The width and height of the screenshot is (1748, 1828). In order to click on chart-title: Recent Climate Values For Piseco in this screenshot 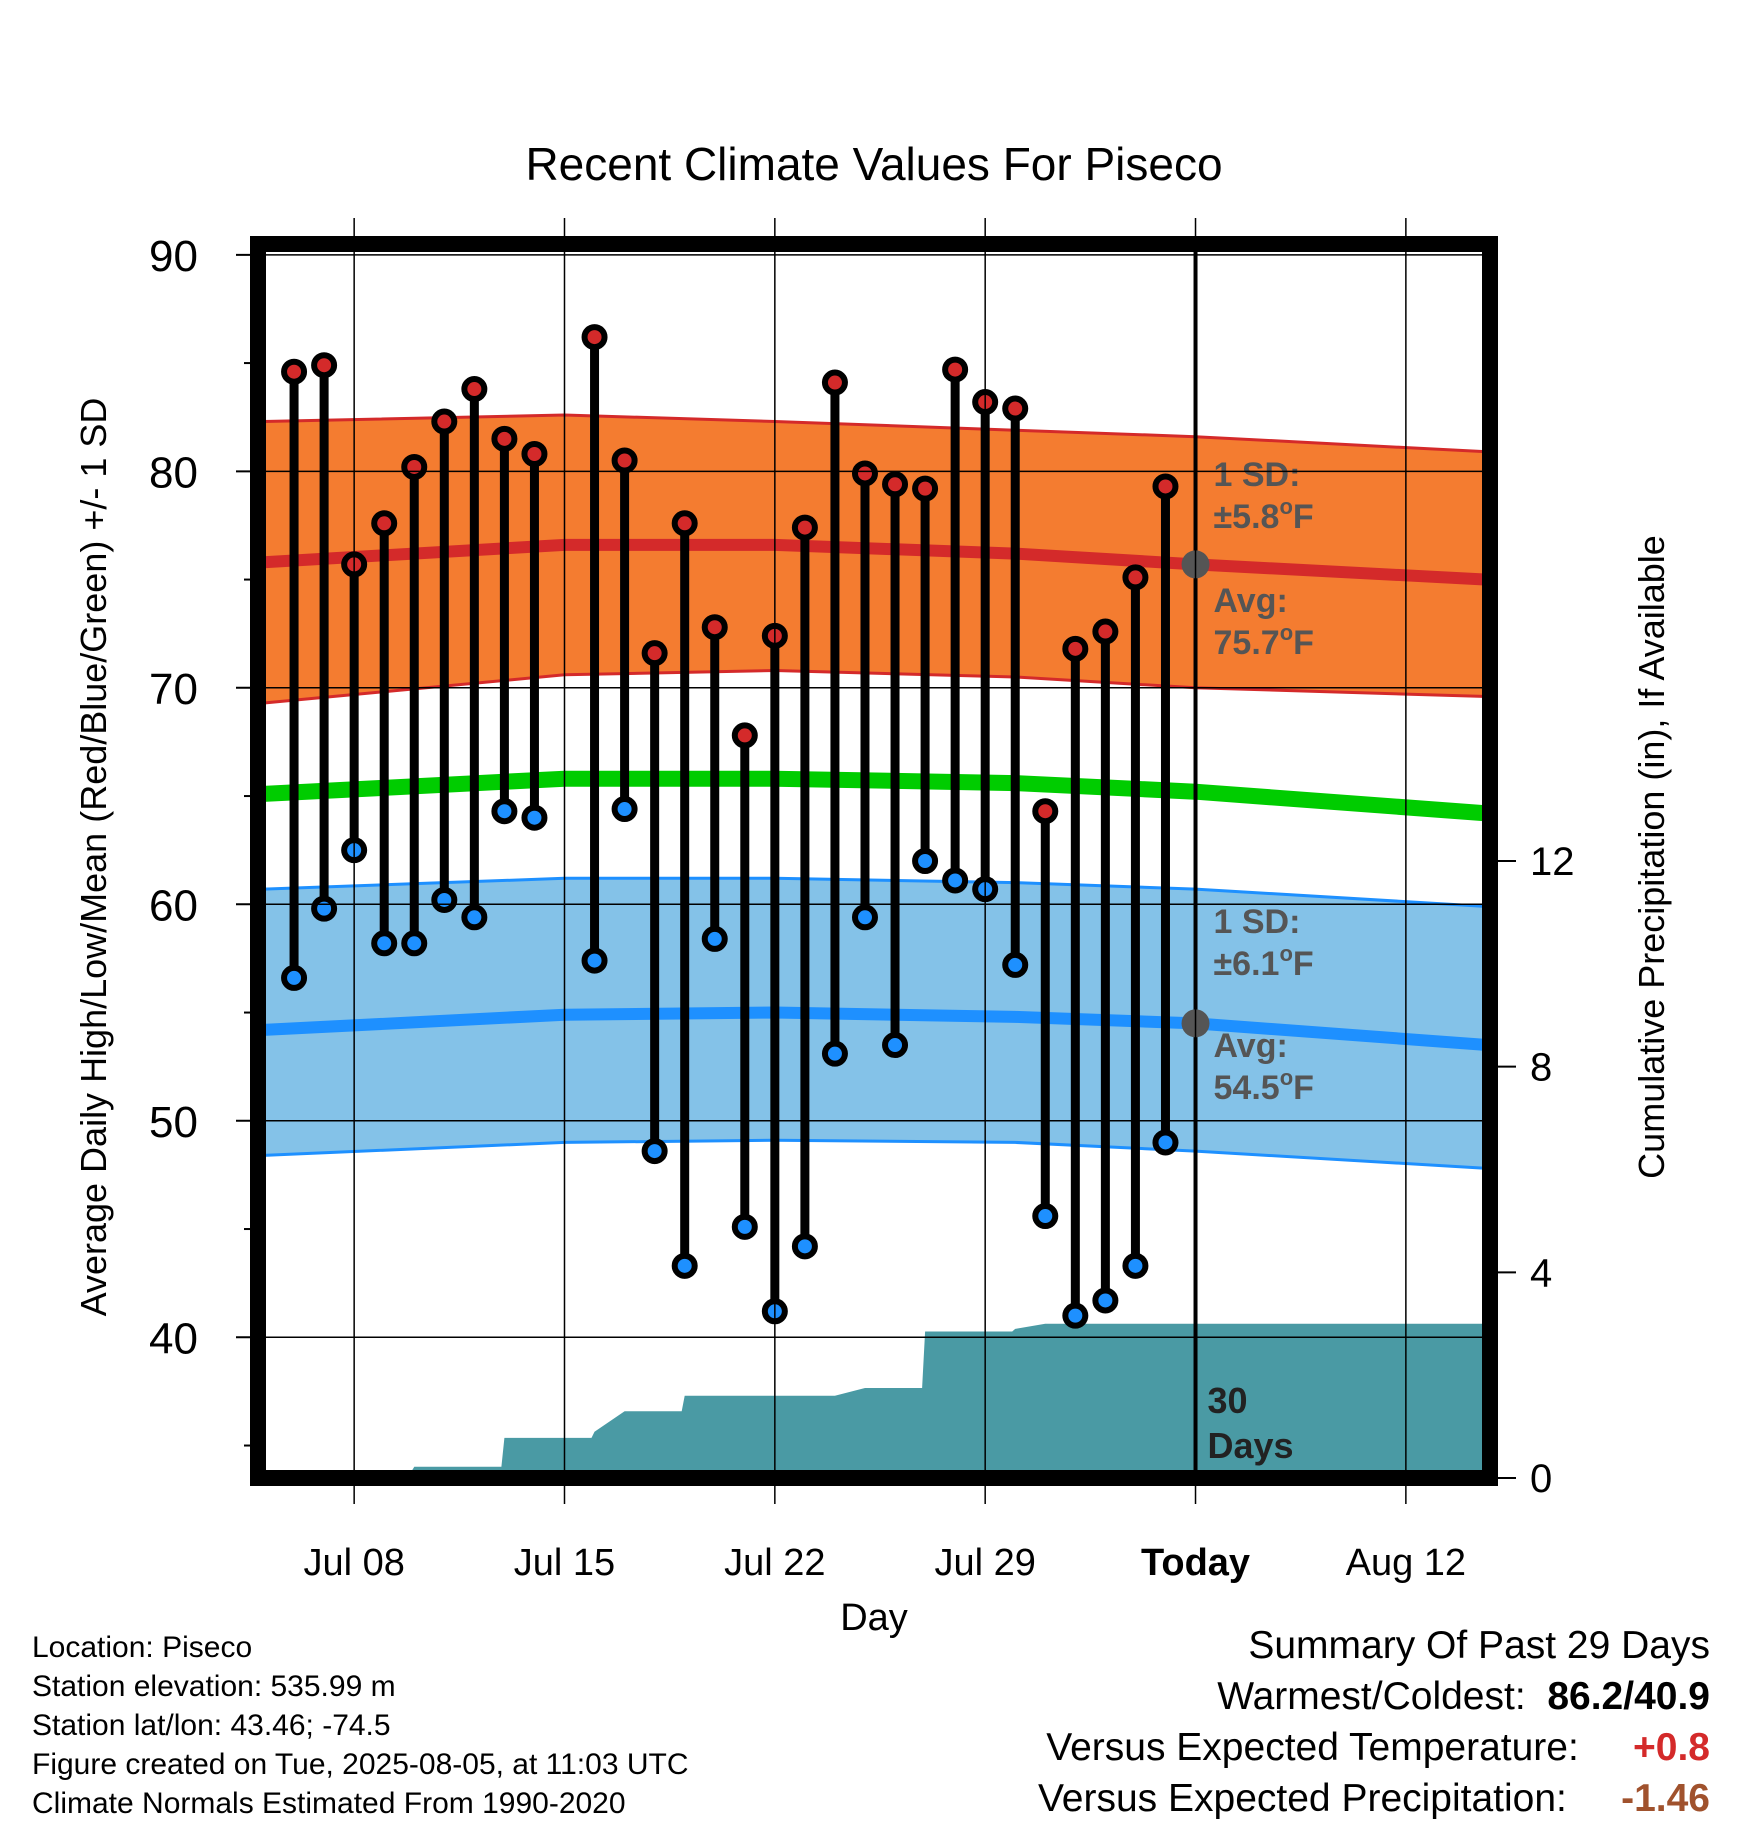, I will do `click(873, 164)`.